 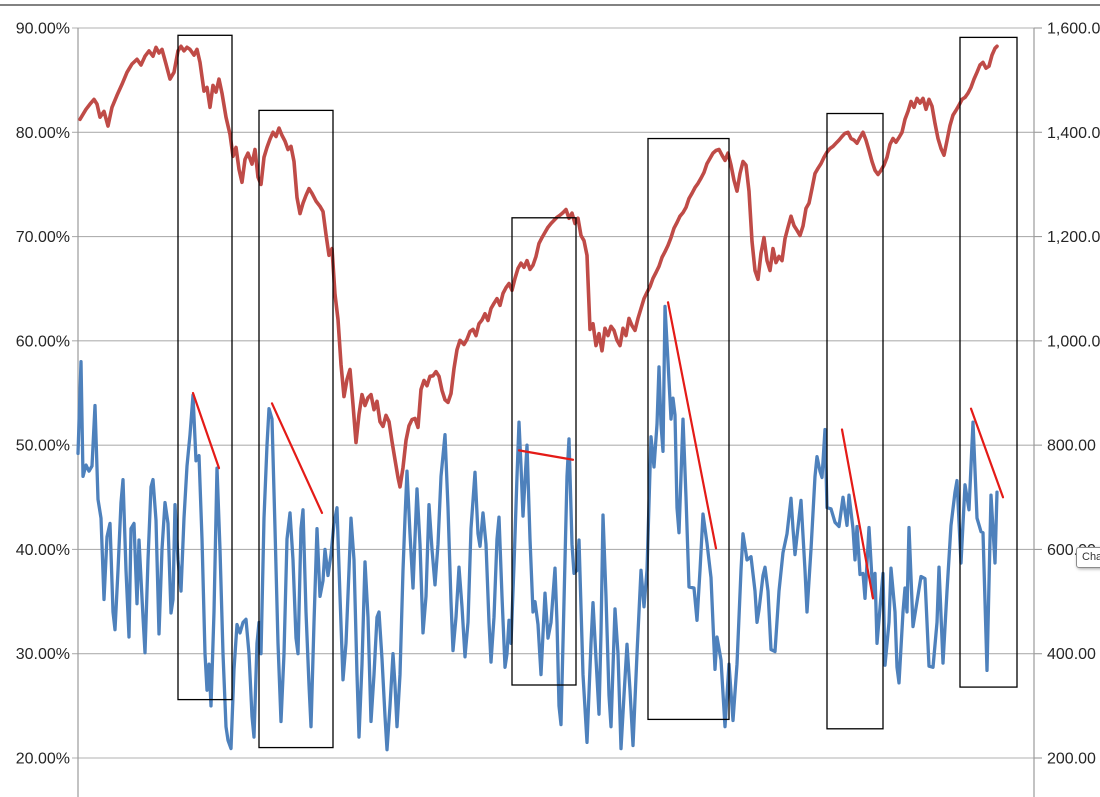 What do you see at coordinates (43, 446) in the screenshot?
I see `left-axis-label-50.00%: 50.00%` at bounding box center [43, 446].